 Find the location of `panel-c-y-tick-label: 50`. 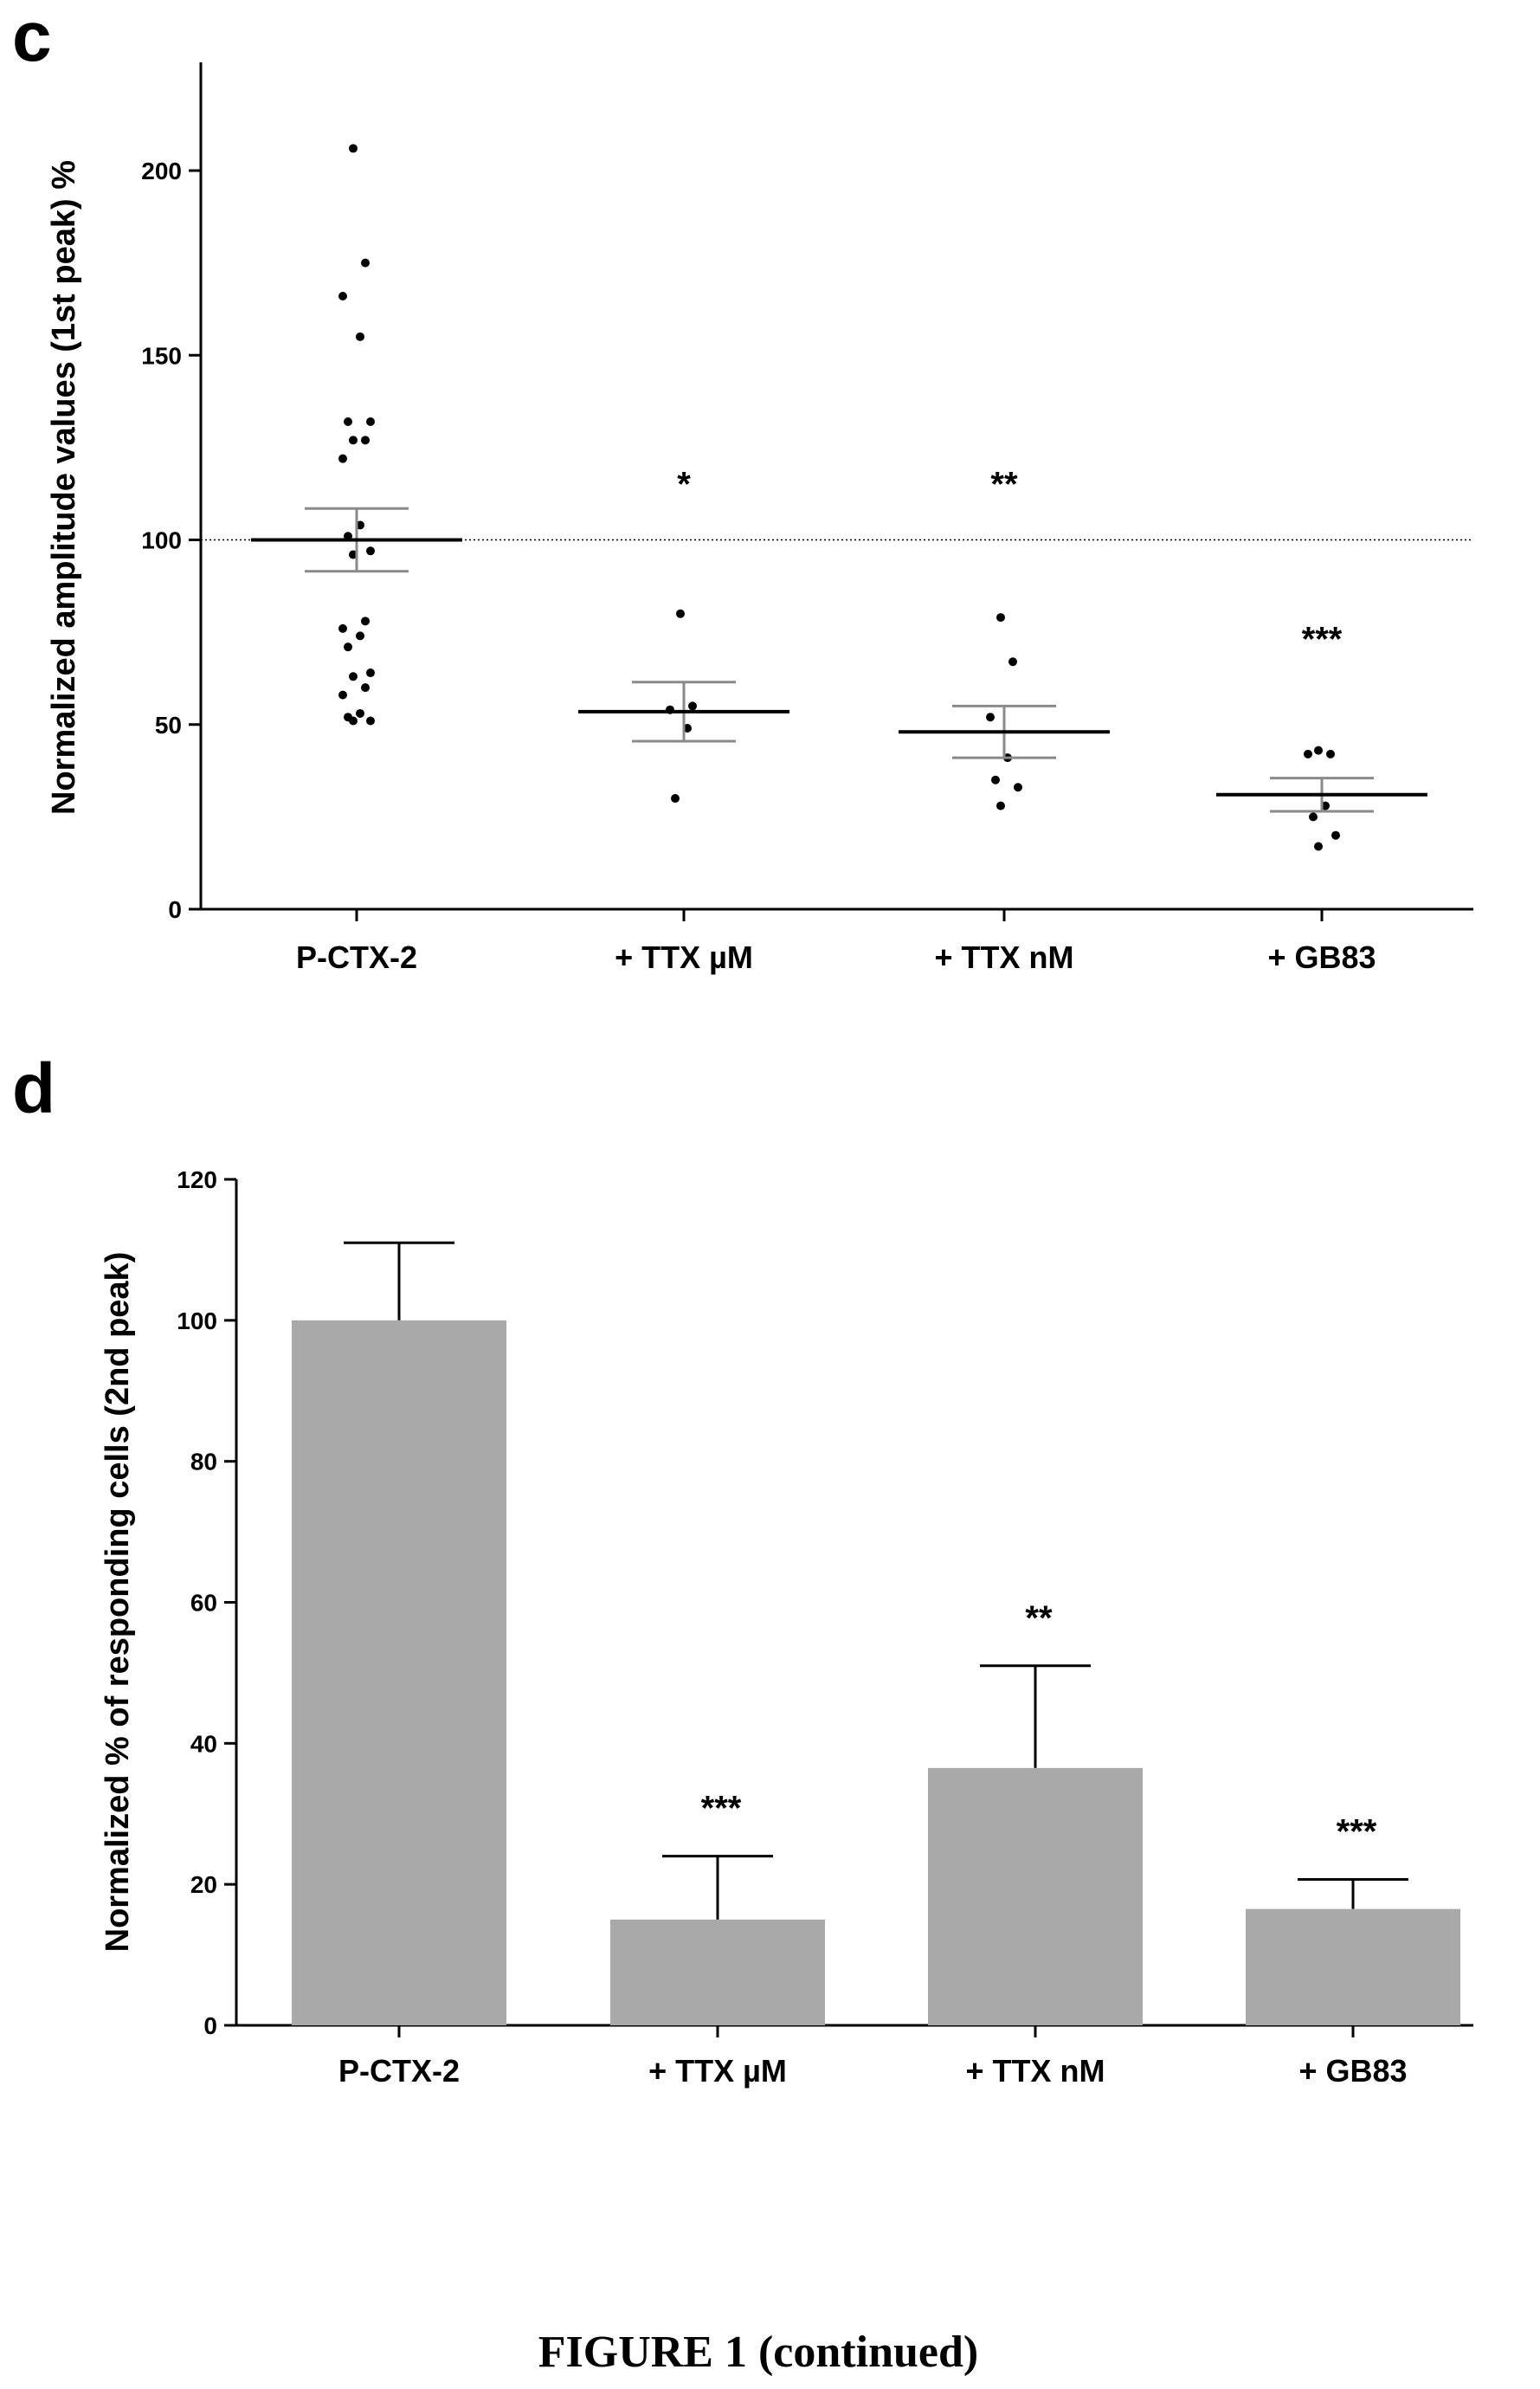

panel-c-y-tick-label: 50 is located at coordinates (168, 725).